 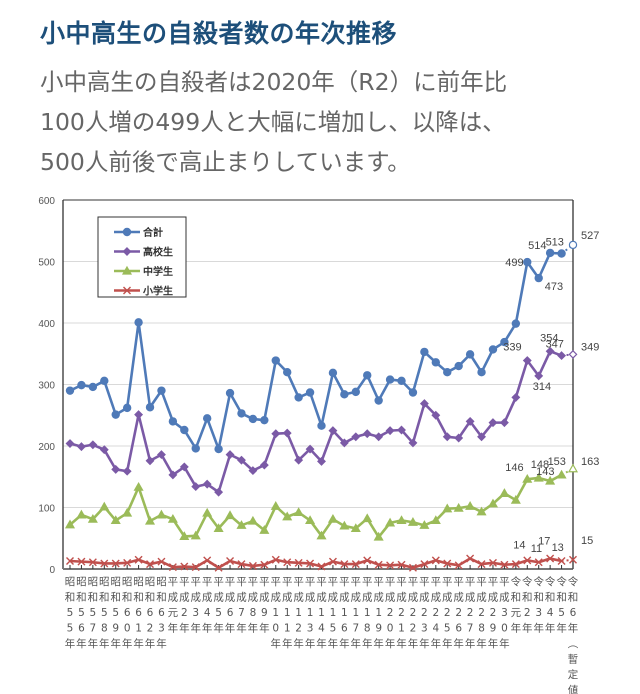 What do you see at coordinates (218, 605) in the screenshot?
I see `x-tick-label: 平成 5 年` at bounding box center [218, 605].